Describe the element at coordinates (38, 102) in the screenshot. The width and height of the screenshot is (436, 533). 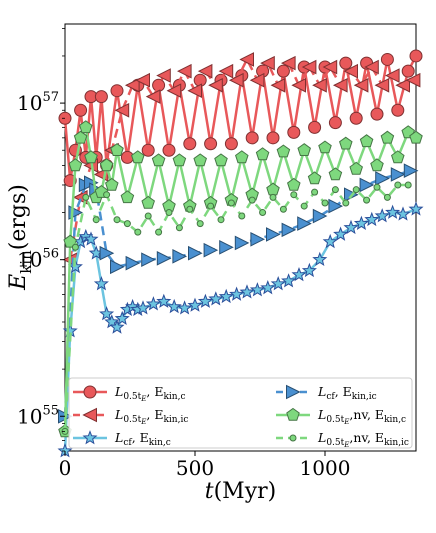
I see `y-tick-label-2: 1057` at that location.